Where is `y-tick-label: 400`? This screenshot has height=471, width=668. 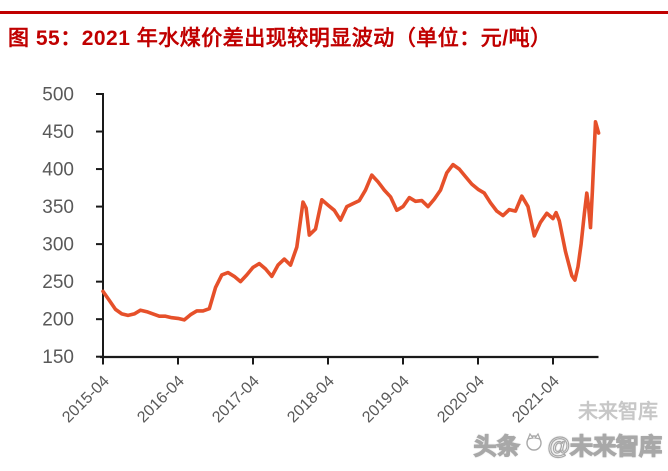 y-tick-label: 400 is located at coordinates (58, 170).